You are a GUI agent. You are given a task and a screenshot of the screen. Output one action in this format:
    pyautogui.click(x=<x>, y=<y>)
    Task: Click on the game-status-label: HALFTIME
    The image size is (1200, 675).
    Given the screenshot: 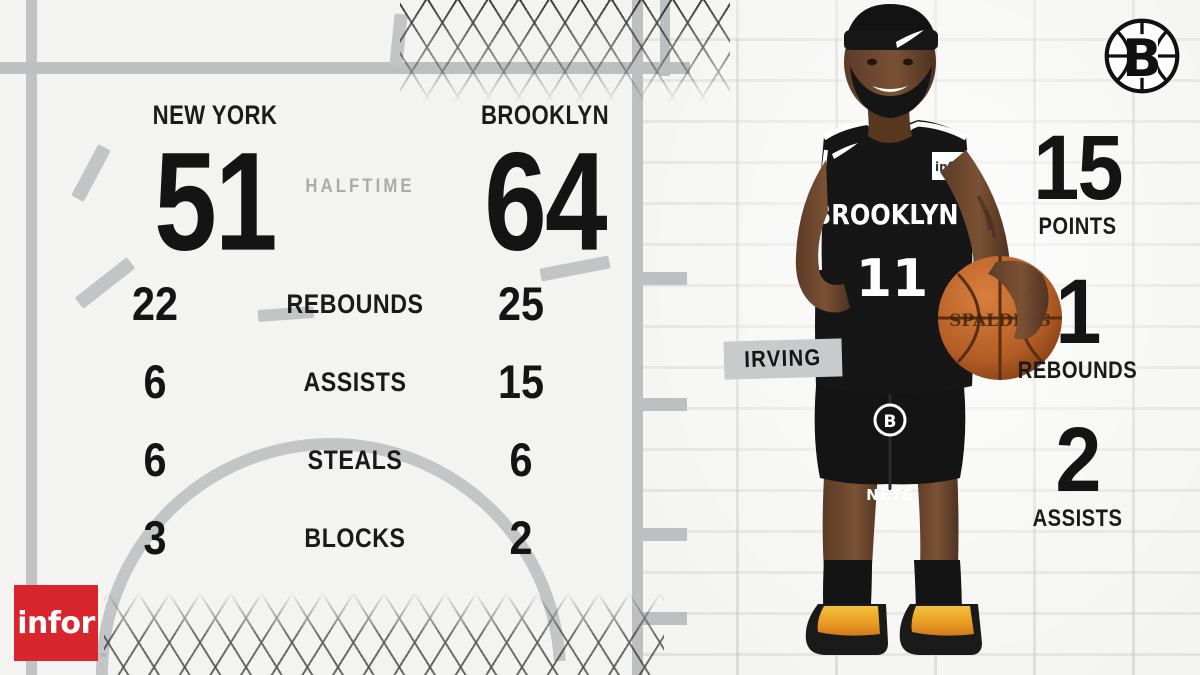 What is the action you would take?
    pyautogui.click(x=360, y=186)
    